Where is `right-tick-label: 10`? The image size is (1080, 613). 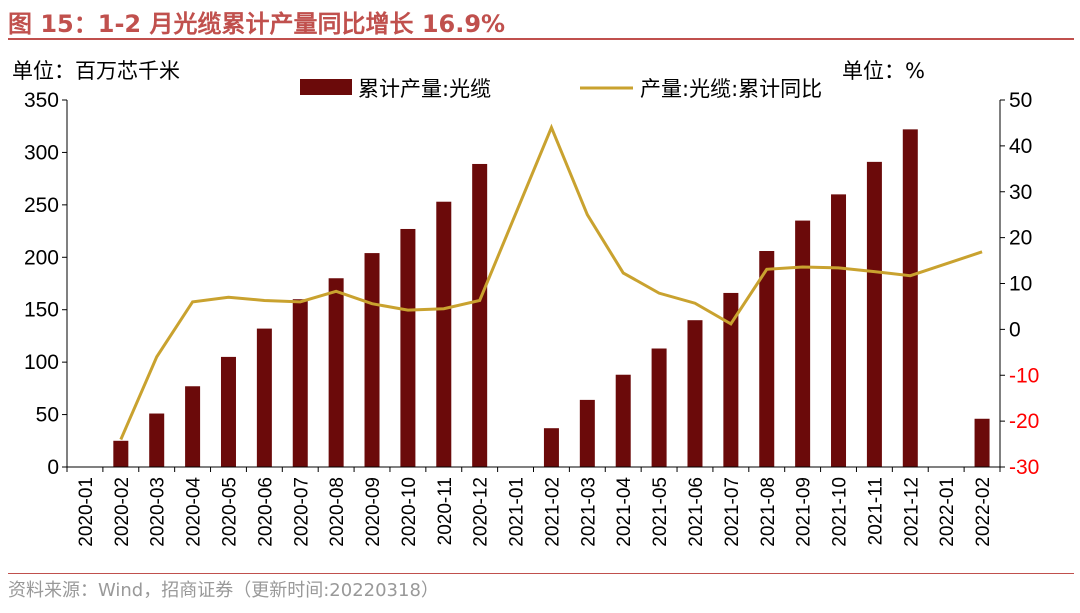 right-tick-label: 10 is located at coordinates (1020, 284).